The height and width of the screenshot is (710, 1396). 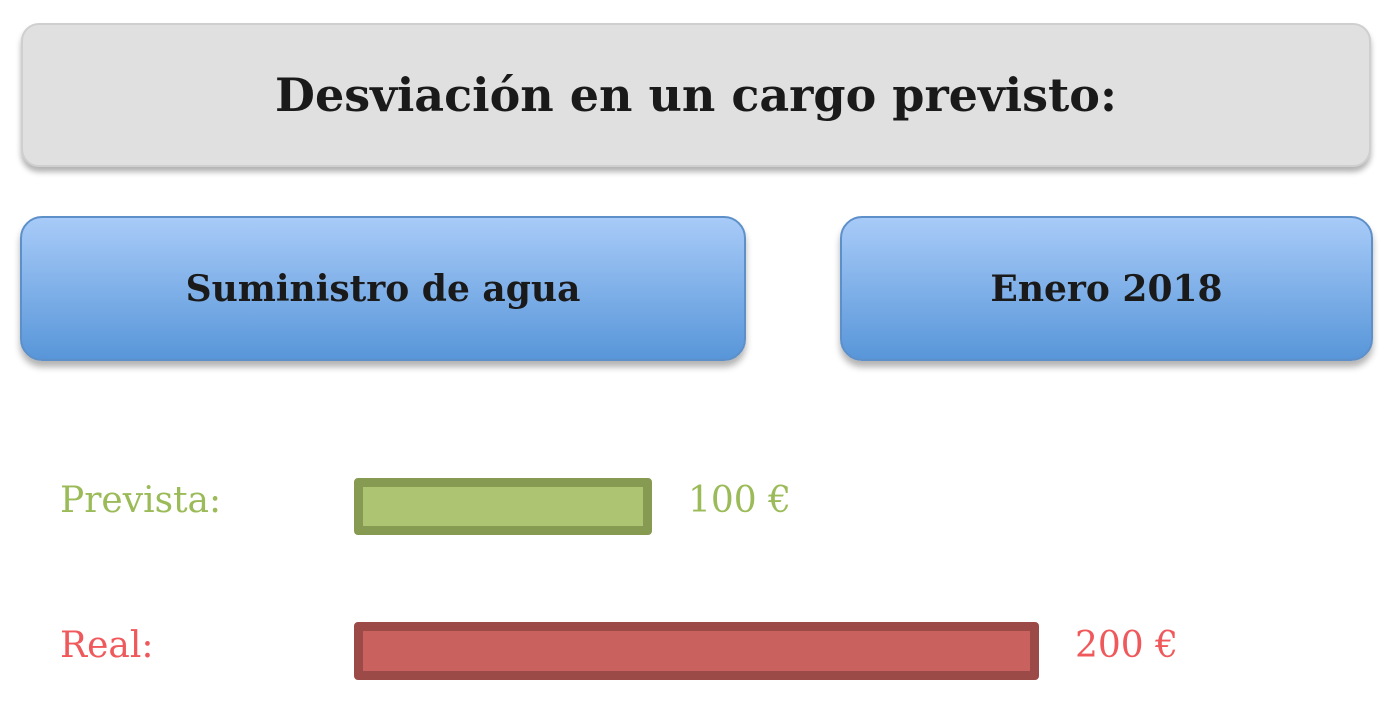 I want to click on actual-bar, so click(x=696, y=651).